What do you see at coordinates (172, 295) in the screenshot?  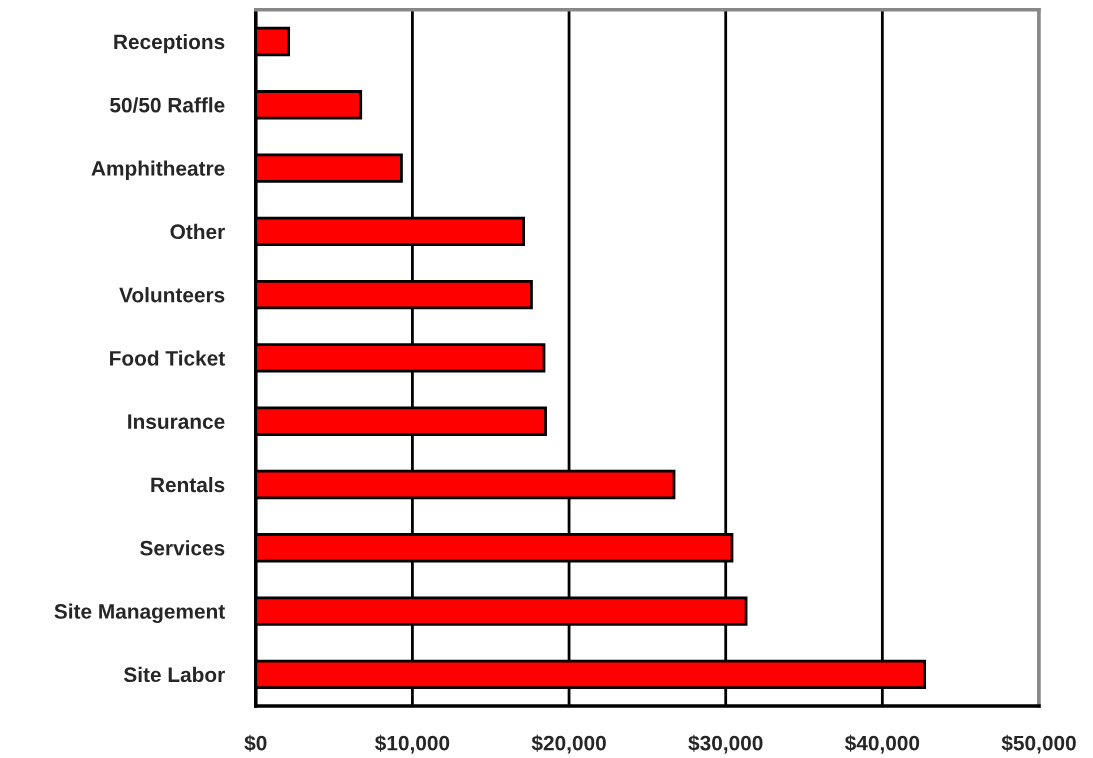 I see `y-tick-label: Volunteers` at bounding box center [172, 295].